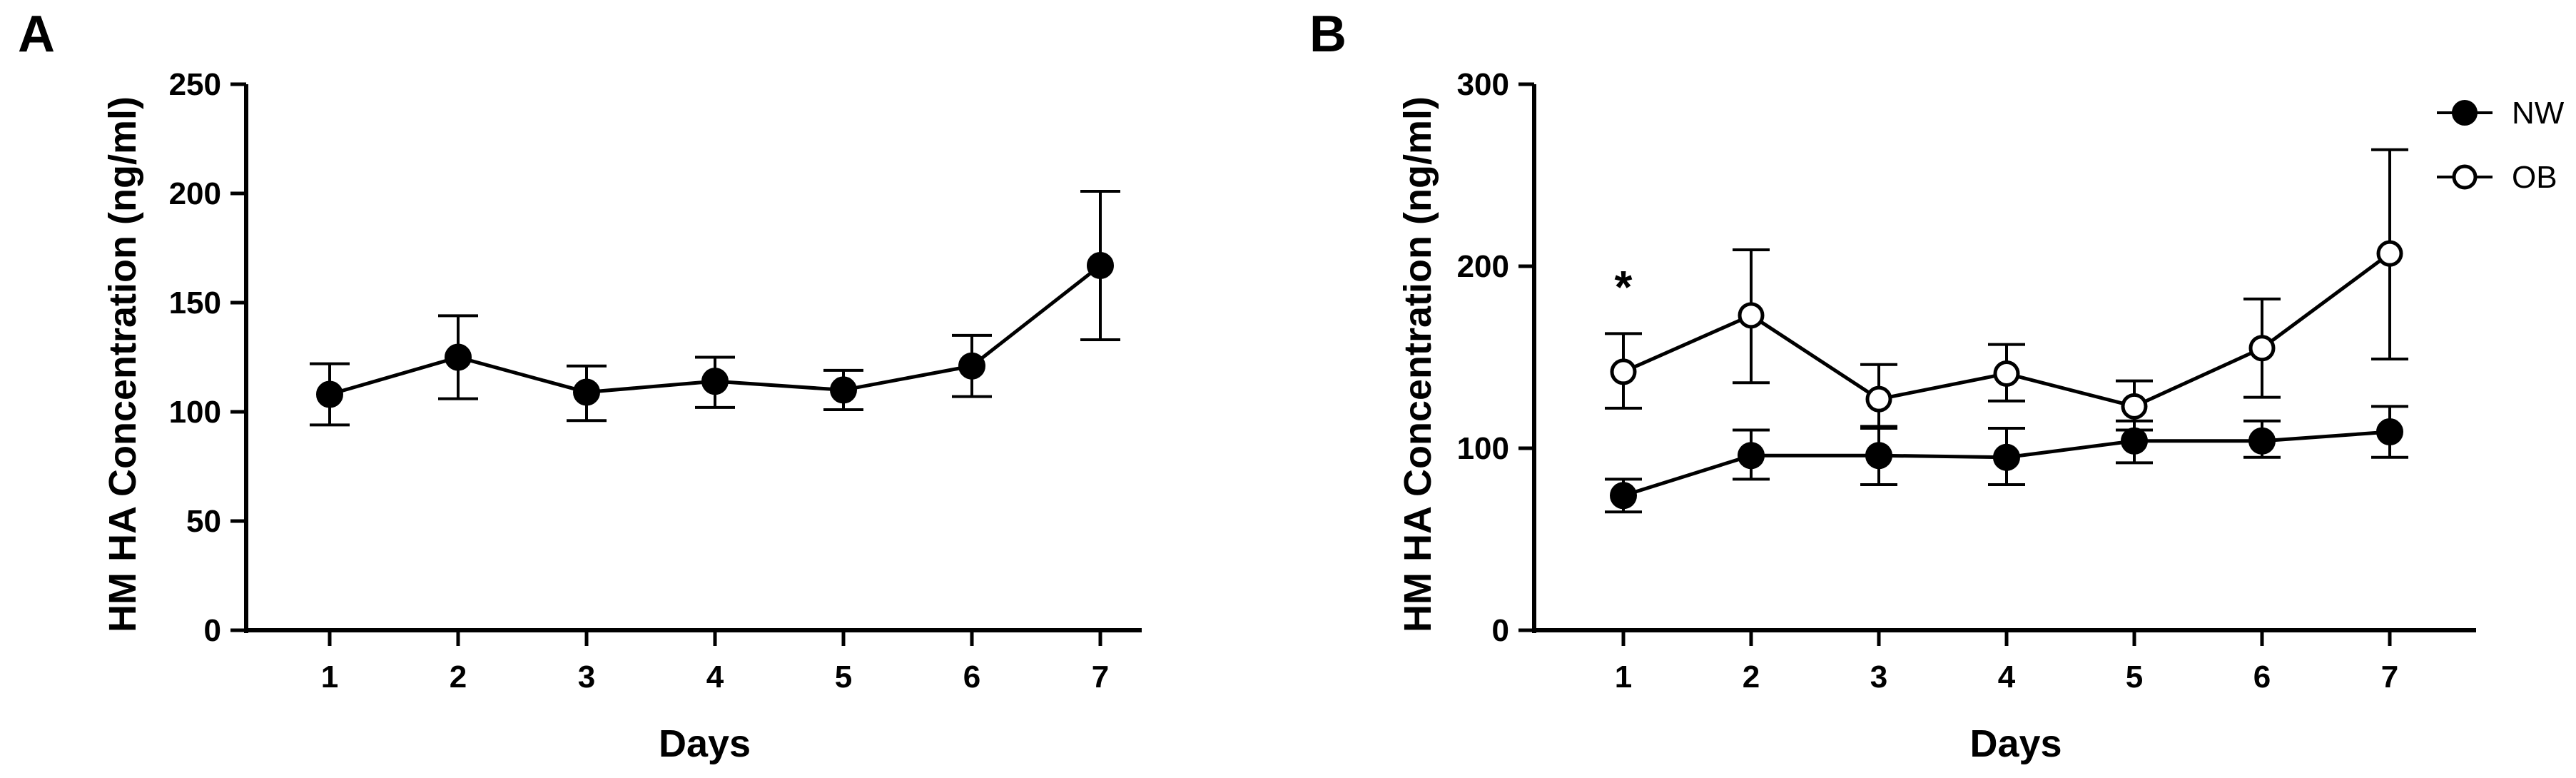 This screenshot has height=778, width=2576. What do you see at coordinates (843, 677) in the screenshot?
I see `panel-a-x-tick-label: 5` at bounding box center [843, 677].